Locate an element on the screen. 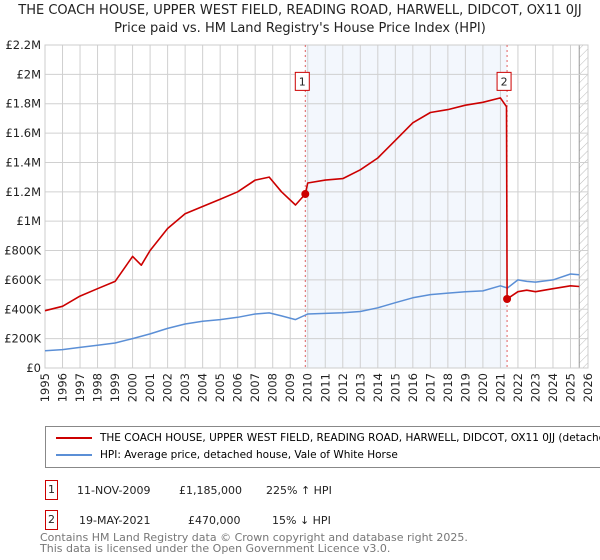 This screenshot has height=560, width=600. x-tick-label: 2001 is located at coordinates (150, 387).